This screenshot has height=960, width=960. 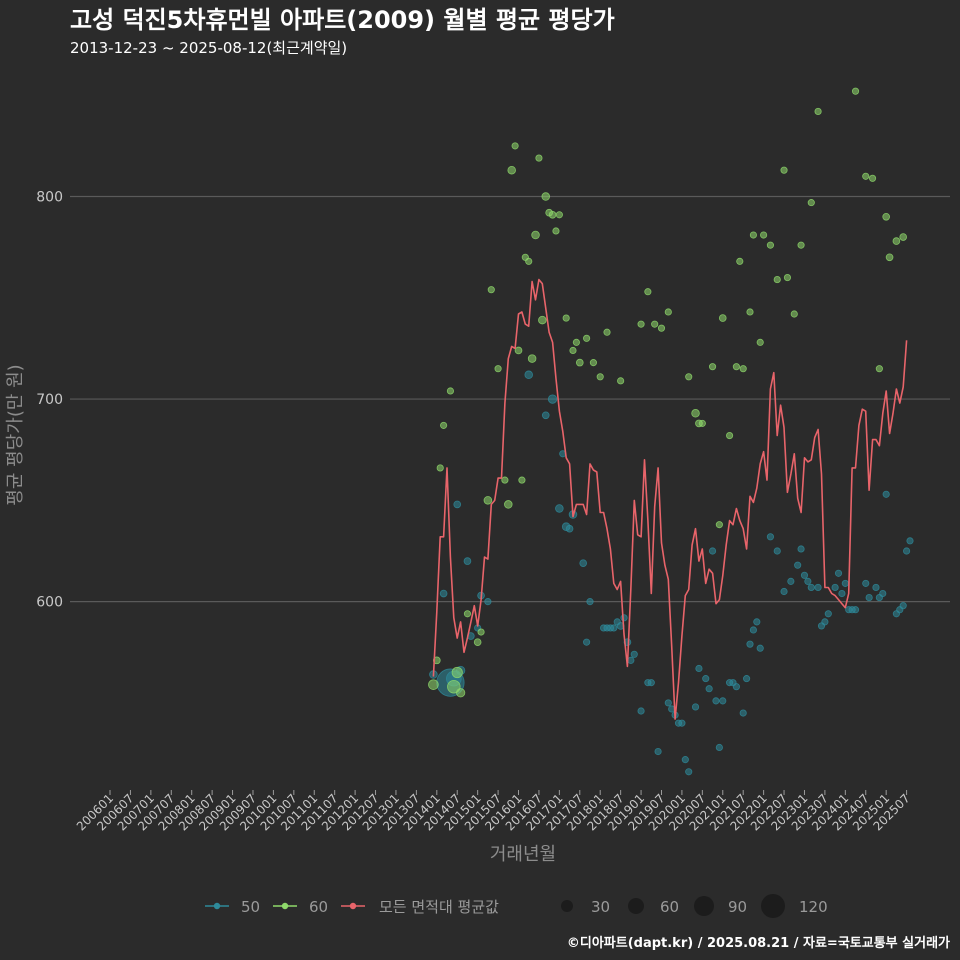 What do you see at coordinates (342, 20) in the screenshot?
I see `chart-title: 고성 덕진5차휴먼빌 아파트(2009) 월별 평균 평당가` at bounding box center [342, 20].